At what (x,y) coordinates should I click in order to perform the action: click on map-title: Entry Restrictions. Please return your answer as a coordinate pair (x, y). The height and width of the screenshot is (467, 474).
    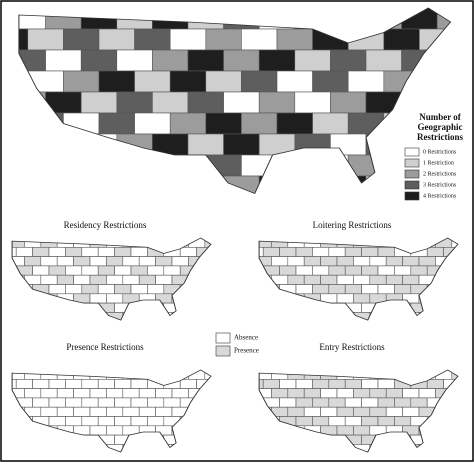
    Looking at the image, I should click on (352, 347).